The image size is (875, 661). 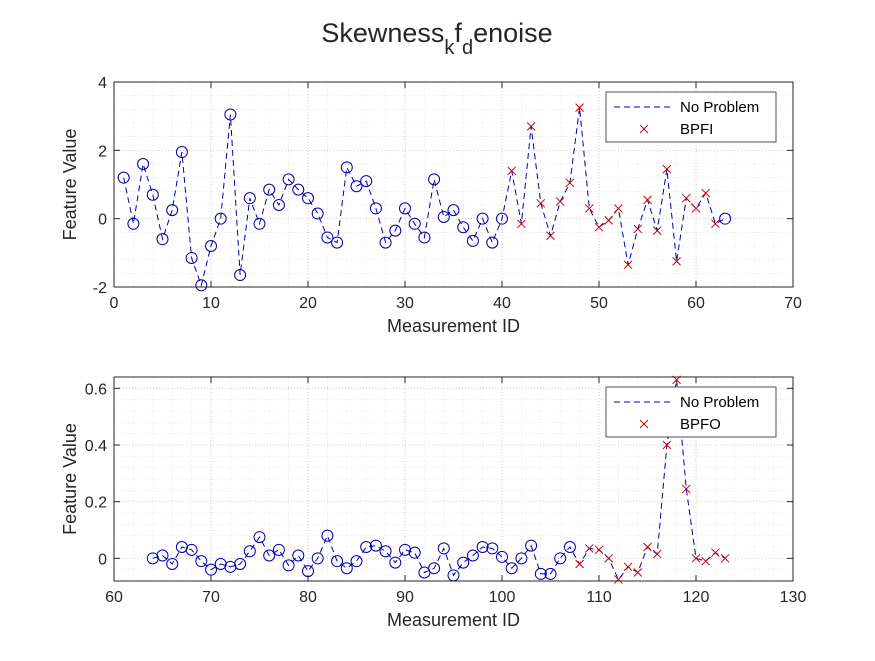 I want to click on legend-x-swatch, so click(x=644, y=424).